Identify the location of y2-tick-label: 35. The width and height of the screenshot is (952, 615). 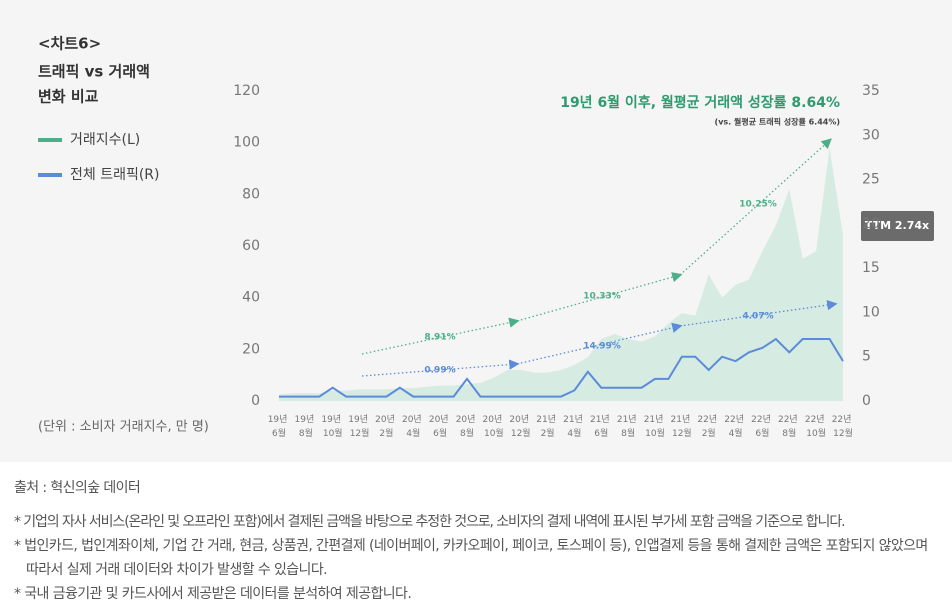
(871, 91).